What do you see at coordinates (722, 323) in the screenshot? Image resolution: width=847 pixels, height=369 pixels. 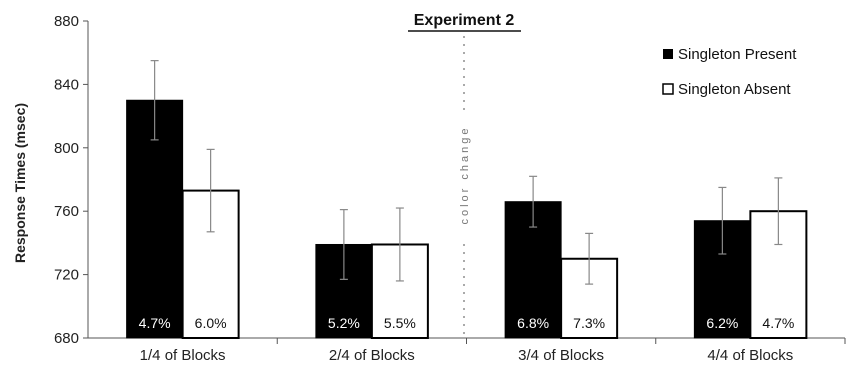 I see `error-rate-label: 6.2%` at bounding box center [722, 323].